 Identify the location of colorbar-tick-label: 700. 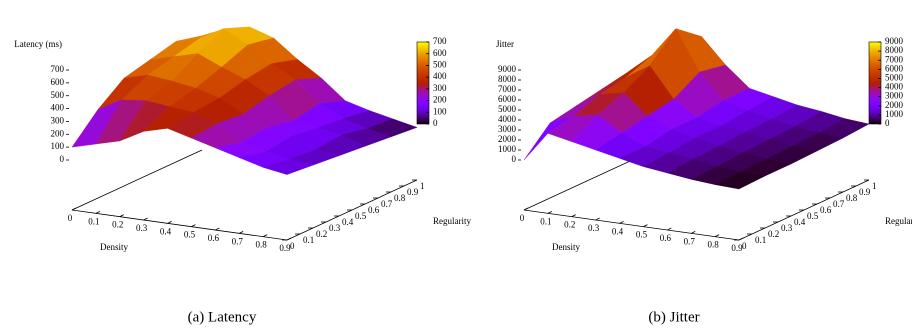
(440, 41).